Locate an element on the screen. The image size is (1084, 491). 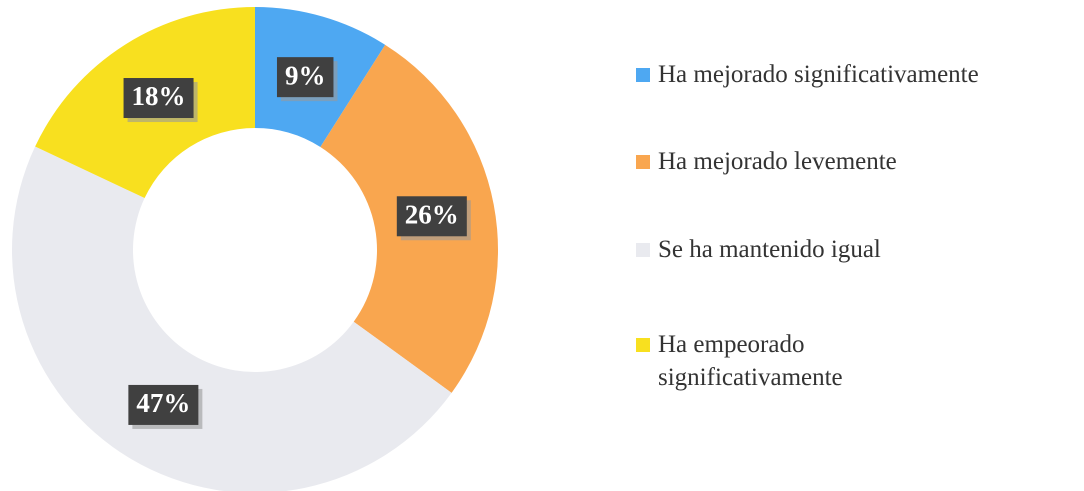
data-label-text: 18% is located at coordinates (159, 96).